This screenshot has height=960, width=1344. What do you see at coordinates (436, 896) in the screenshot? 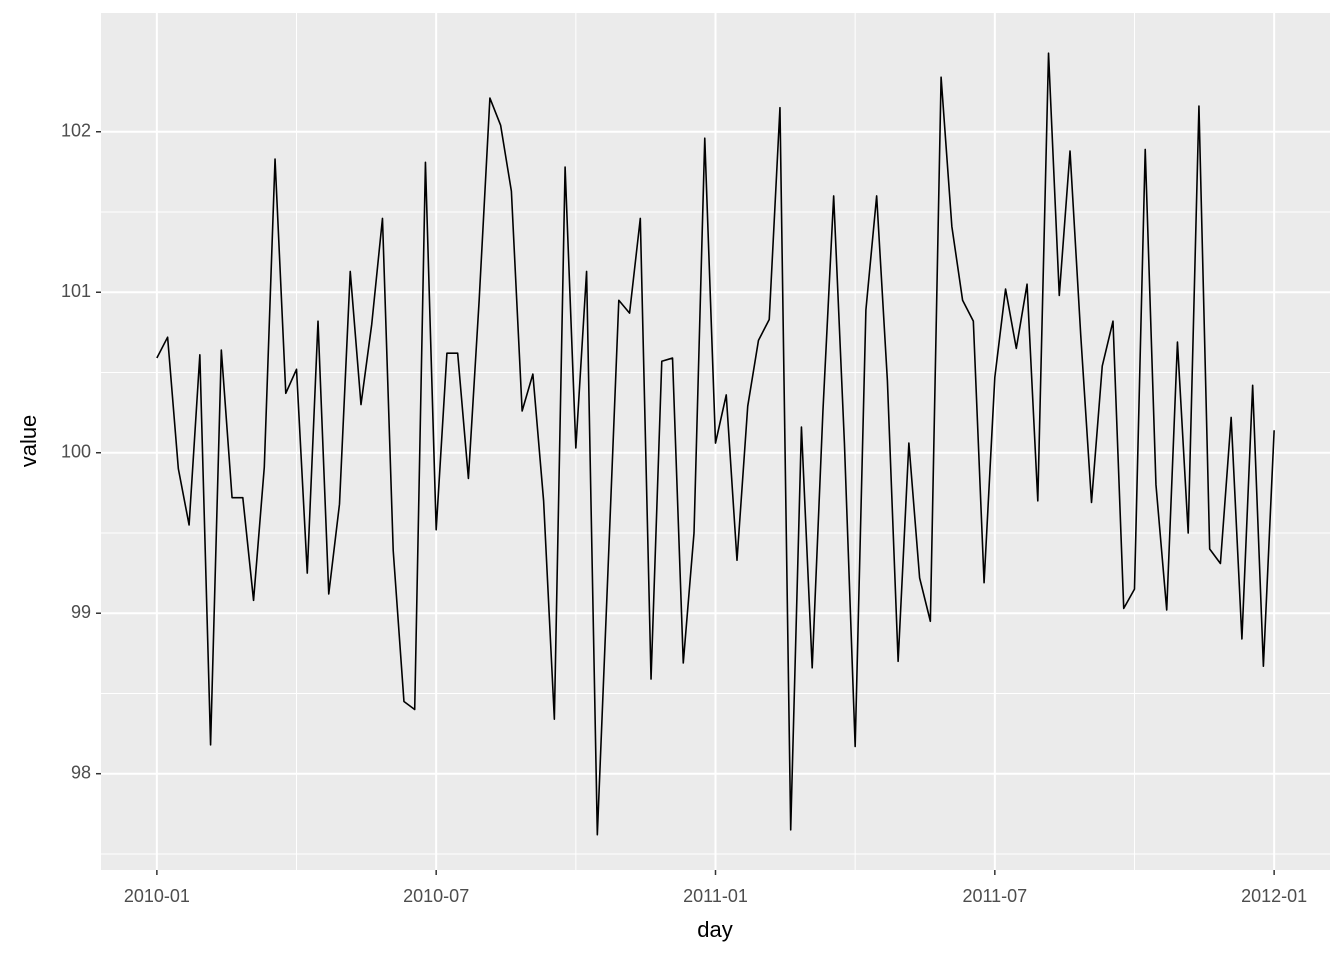
I see `x-tick-label: 2010-07` at bounding box center [436, 896].